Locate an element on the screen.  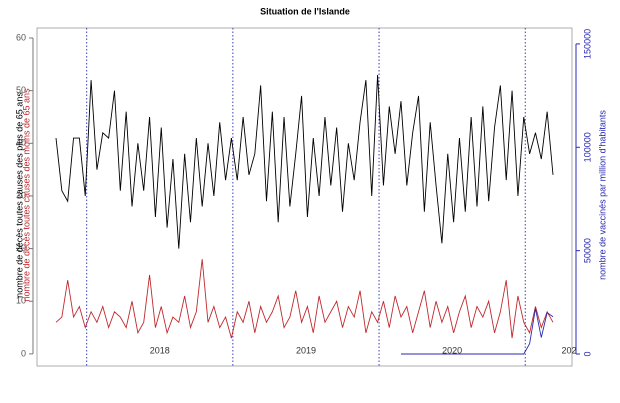
y-tick-label: 0 is located at coordinates (23, 353).